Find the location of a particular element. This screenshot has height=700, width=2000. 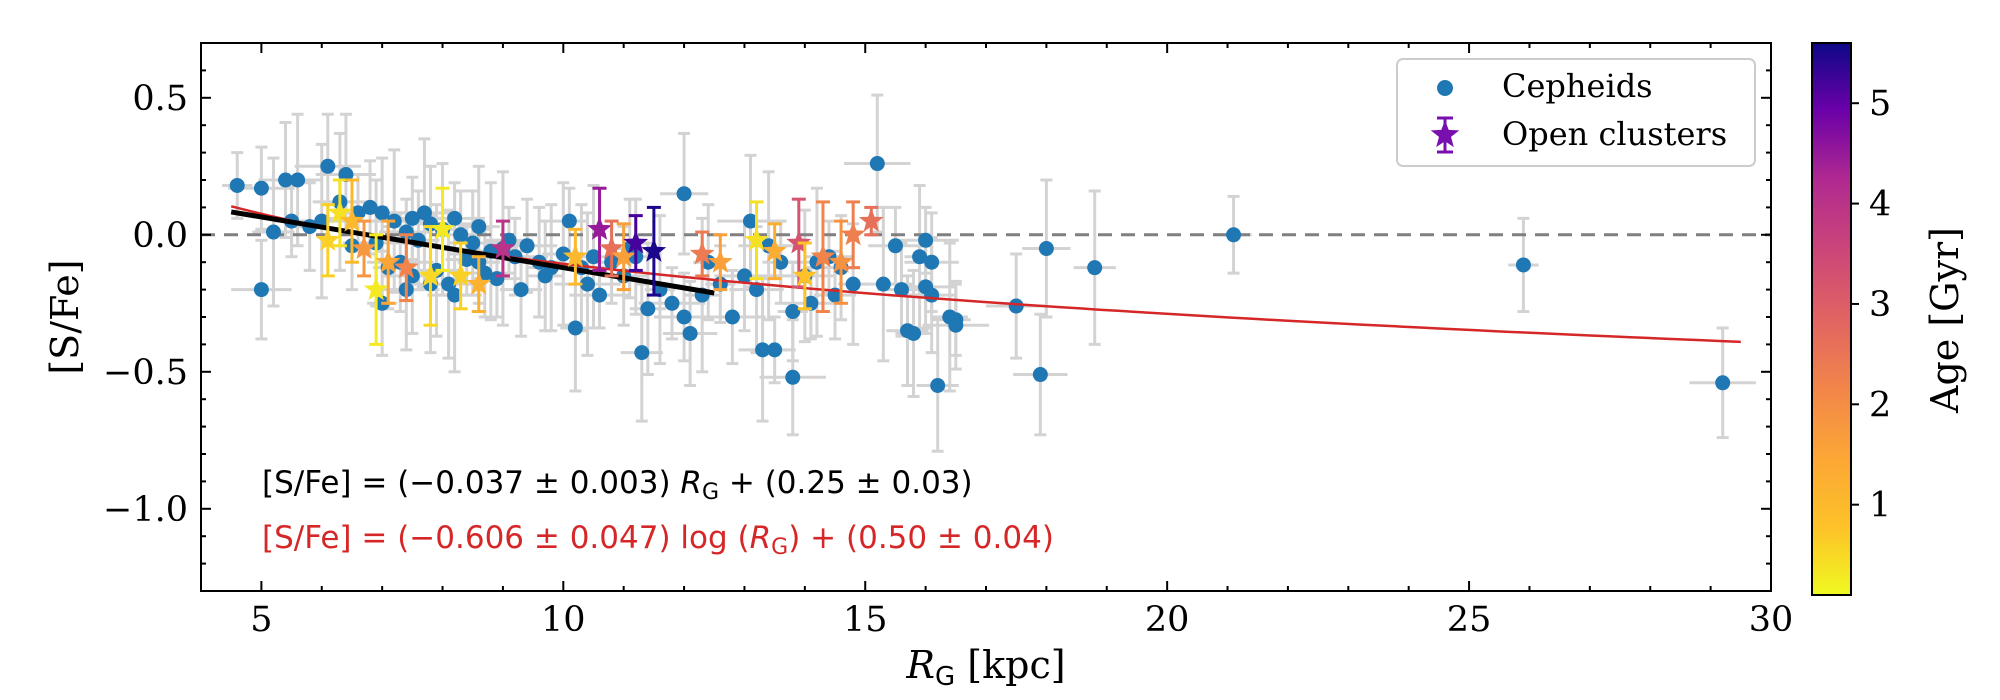

open-cluster-points is located at coordinates (599, 262).